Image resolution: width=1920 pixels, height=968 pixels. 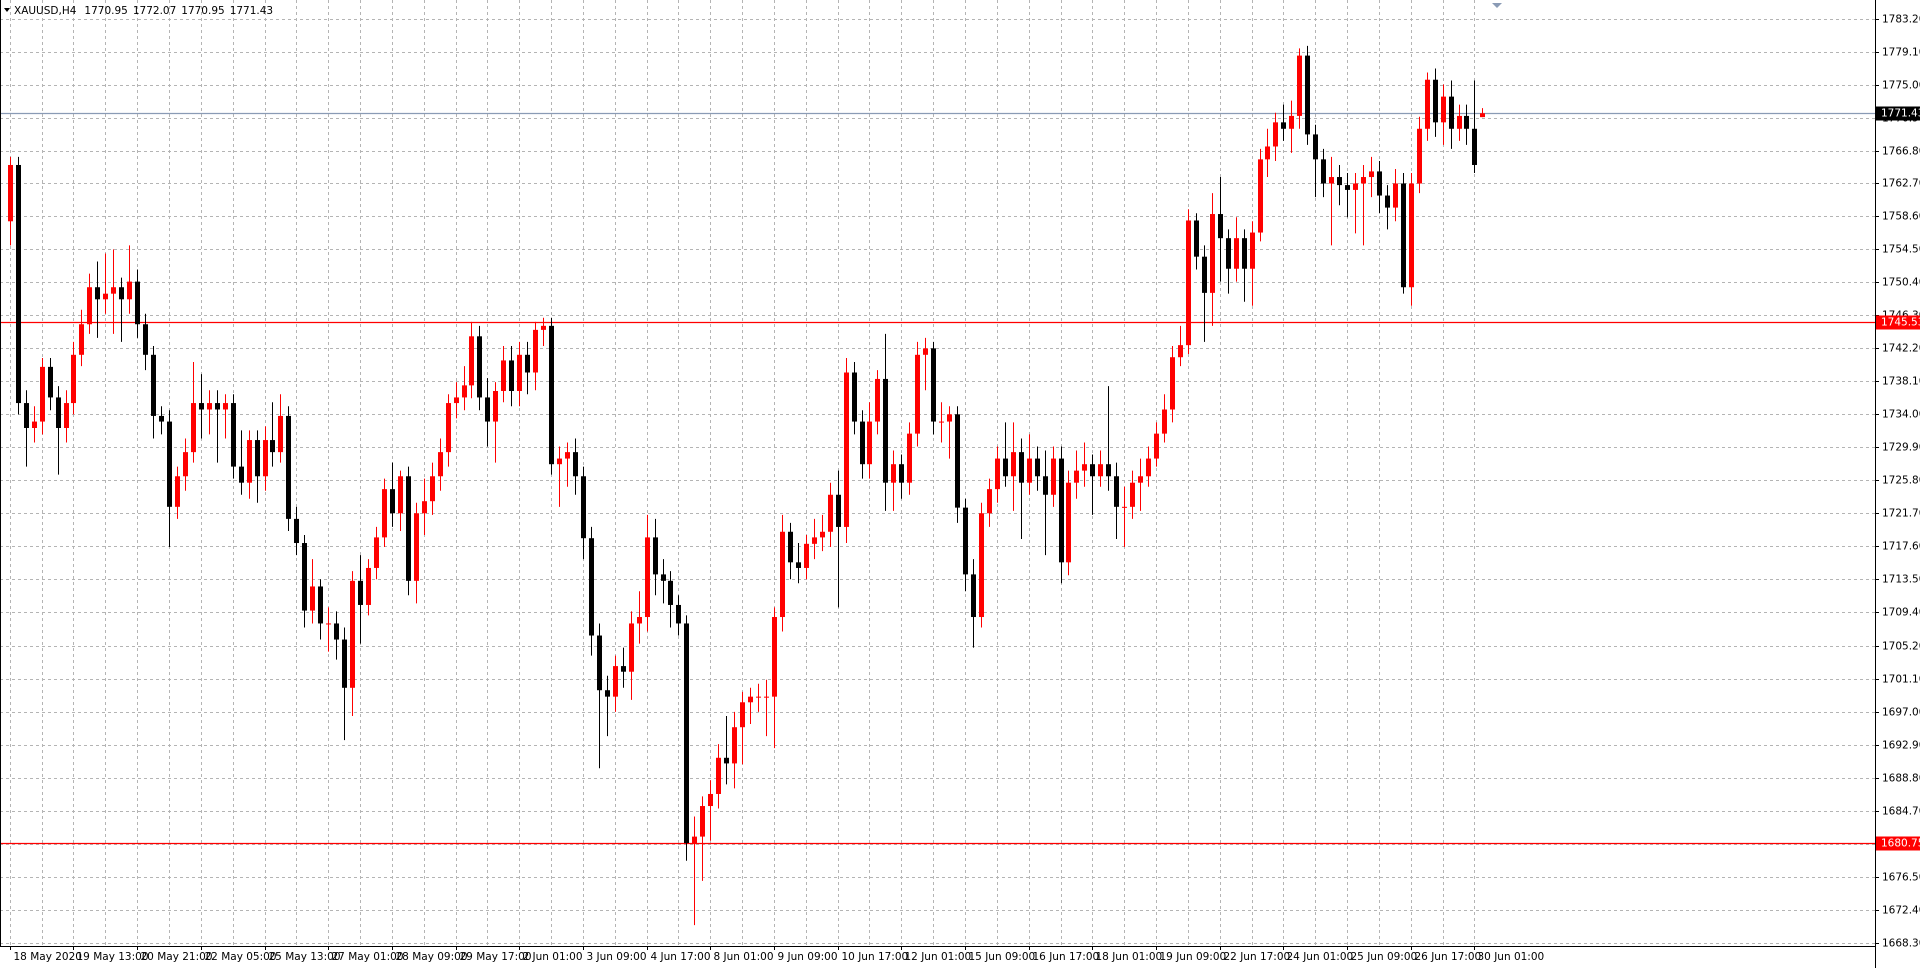 What do you see at coordinates (1901, 184) in the screenshot?
I see `y-tick-label: 1762.70` at bounding box center [1901, 184].